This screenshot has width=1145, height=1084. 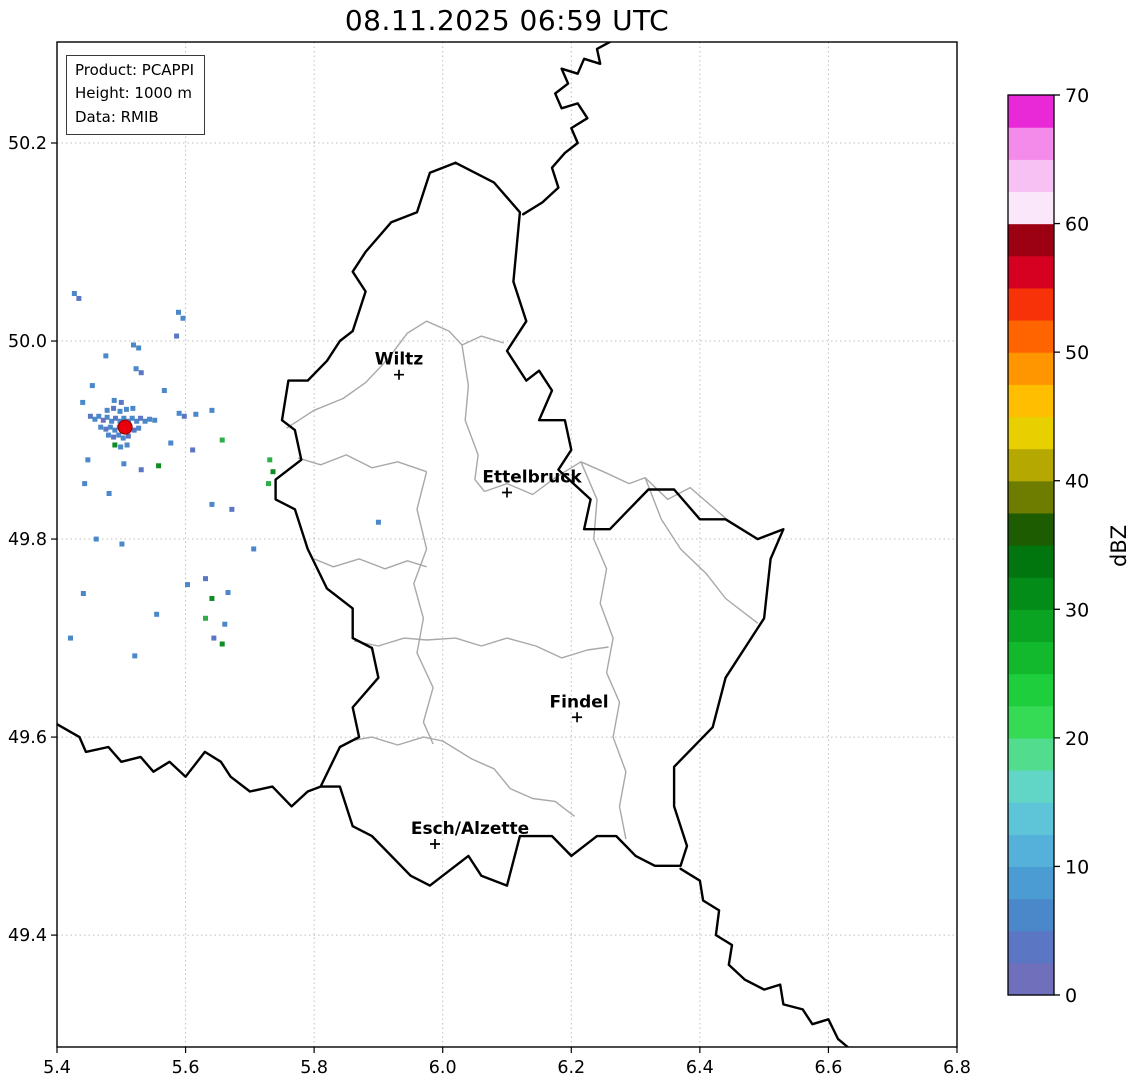 I want to click on x-tick-label: 6.2, so click(x=571, y=1068).